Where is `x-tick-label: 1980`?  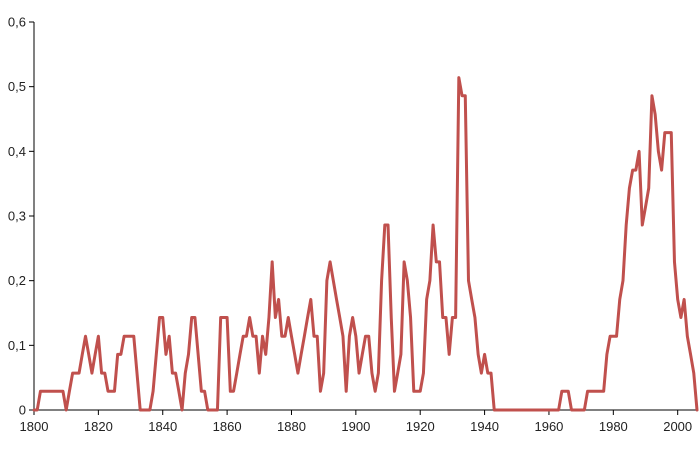
x-tick-label: 1980 is located at coordinates (613, 426).